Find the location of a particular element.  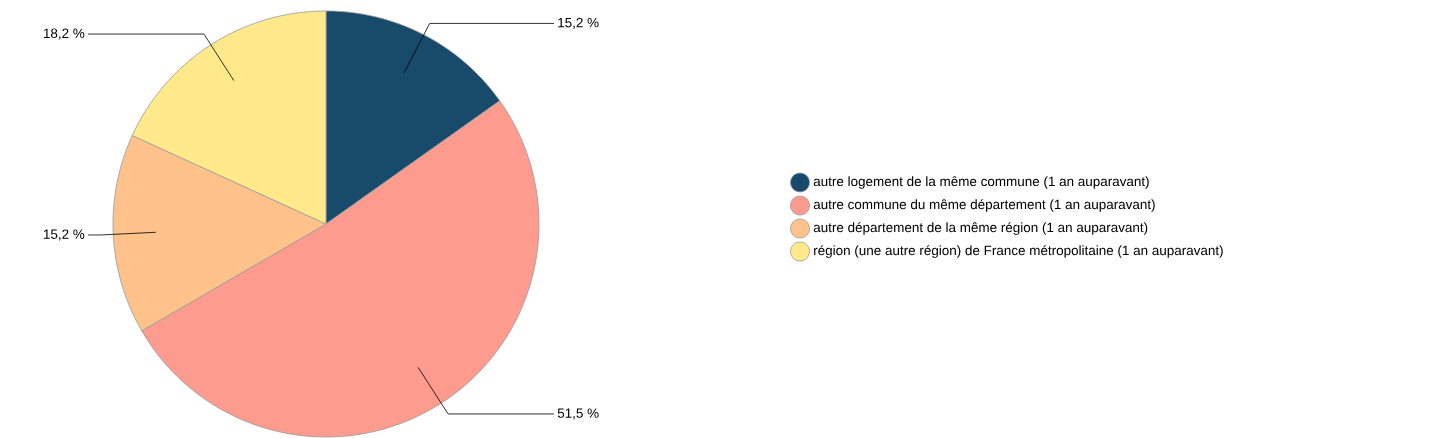

data-label: 18,2 % is located at coordinates (64, 34).